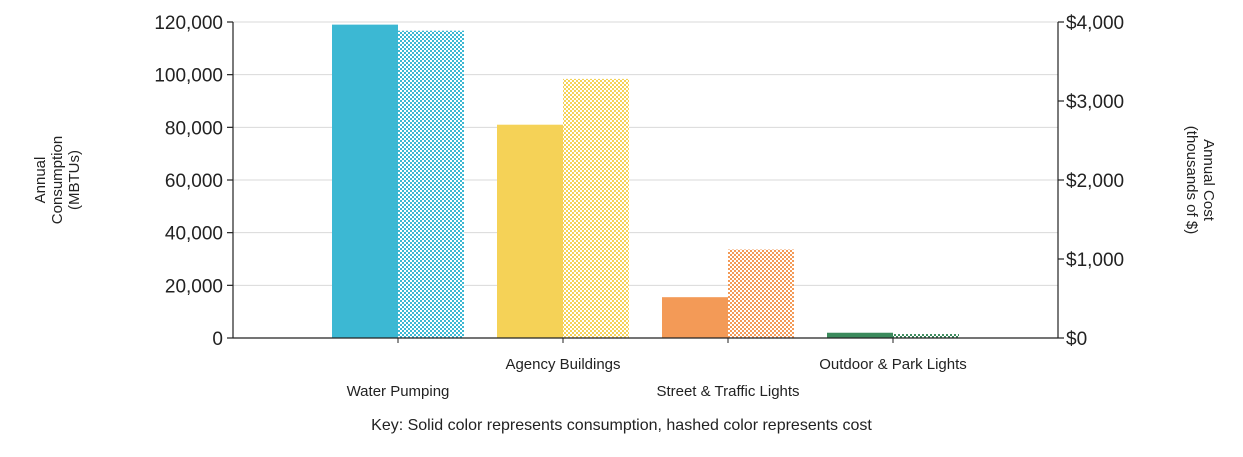  What do you see at coordinates (188, 23) in the screenshot?
I see `left-tick-label: 120,000` at bounding box center [188, 23].